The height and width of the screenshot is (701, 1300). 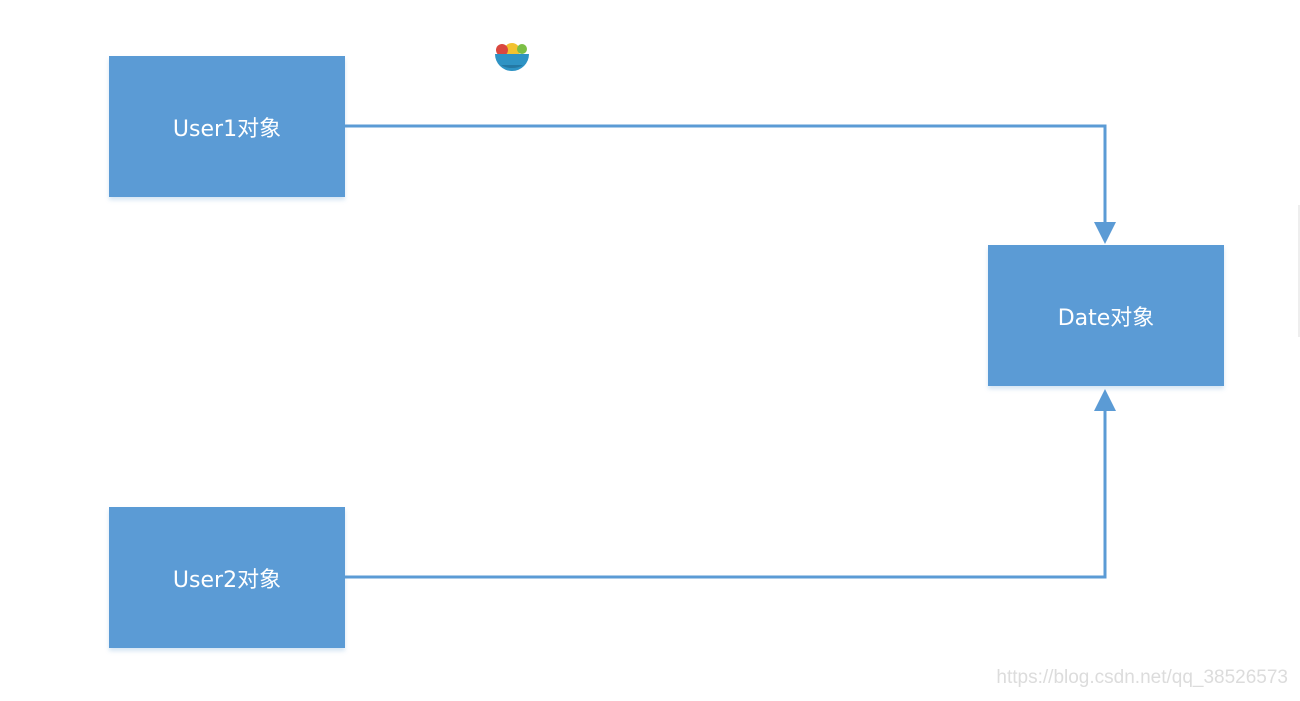 I want to click on node-user2: User2对象, so click(x=227, y=577).